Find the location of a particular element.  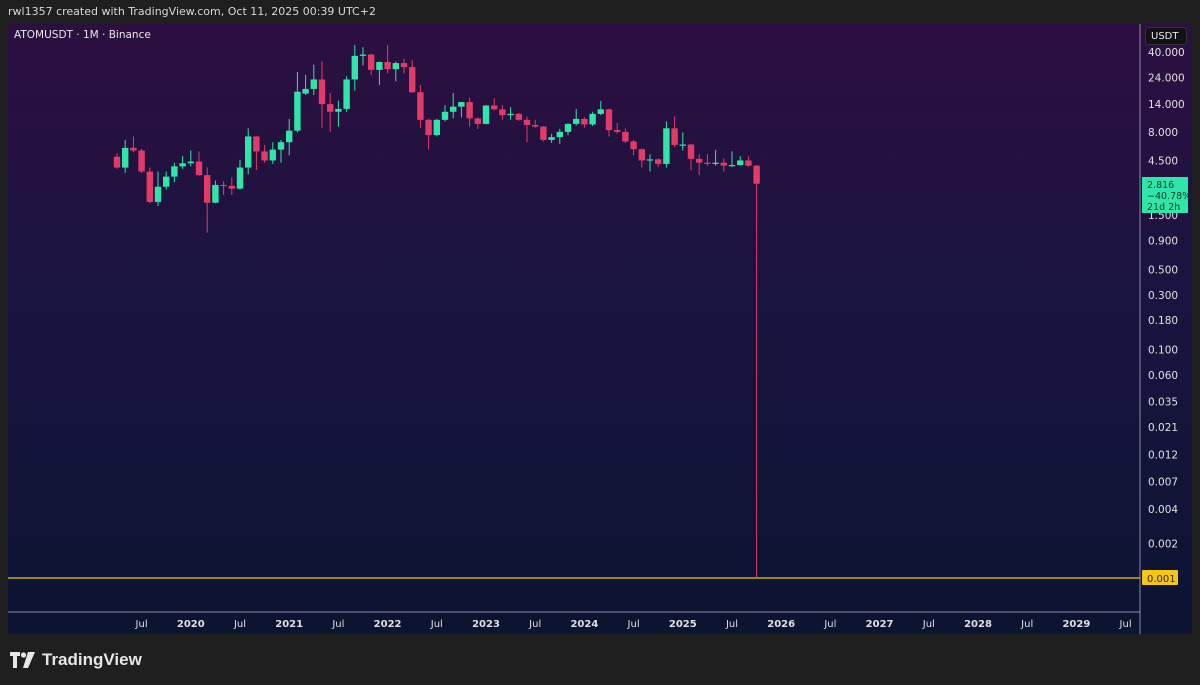

y-tick-label: 0.021 is located at coordinates (1163, 428).